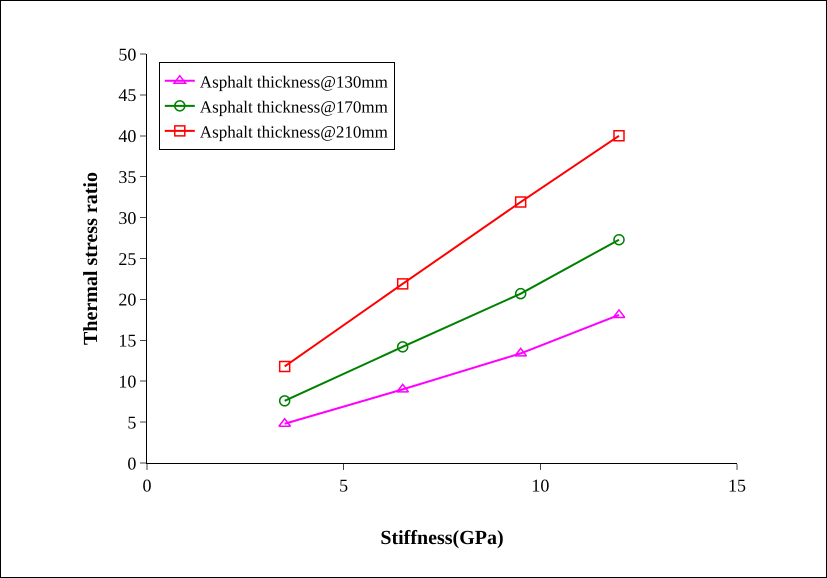 Image resolution: width=827 pixels, height=578 pixels. Describe the element at coordinates (127, 382) in the screenshot. I see `y-tick-label: 10` at that location.